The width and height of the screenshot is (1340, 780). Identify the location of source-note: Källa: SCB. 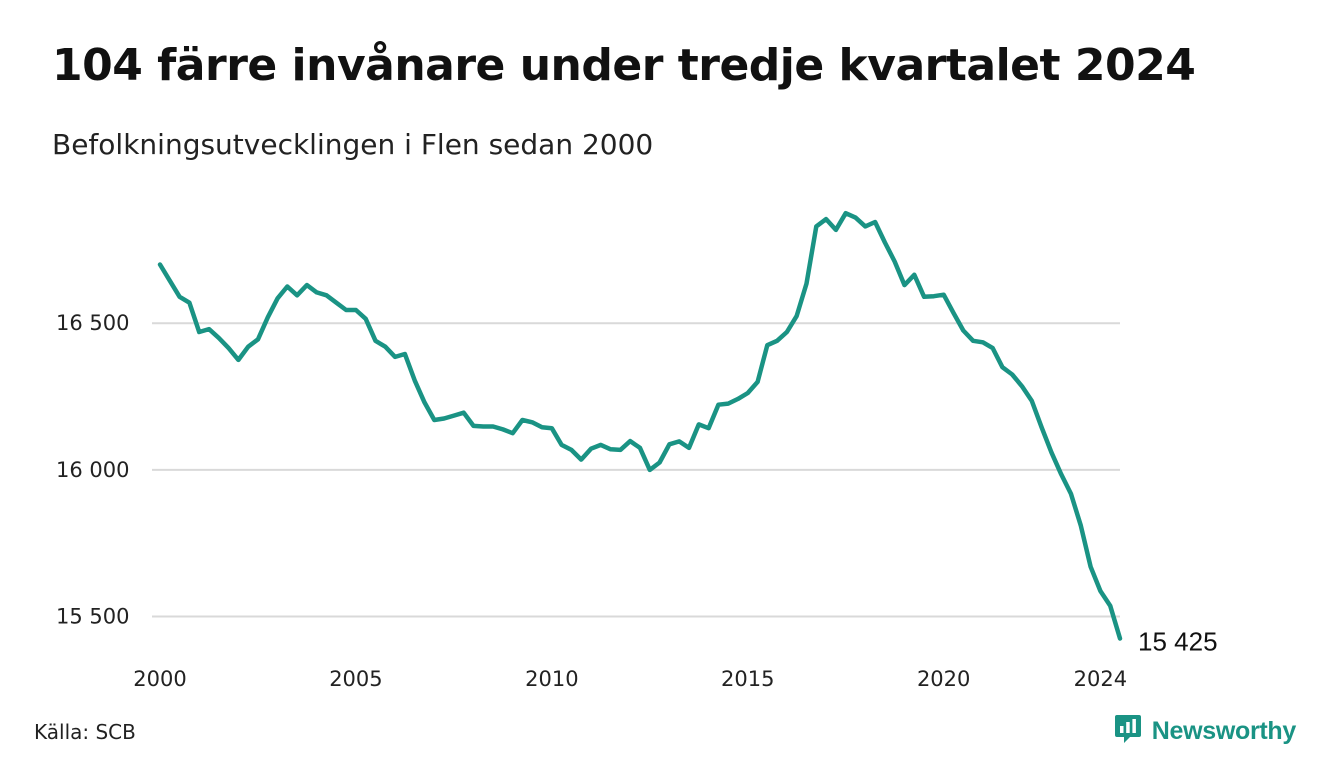
(85, 732).